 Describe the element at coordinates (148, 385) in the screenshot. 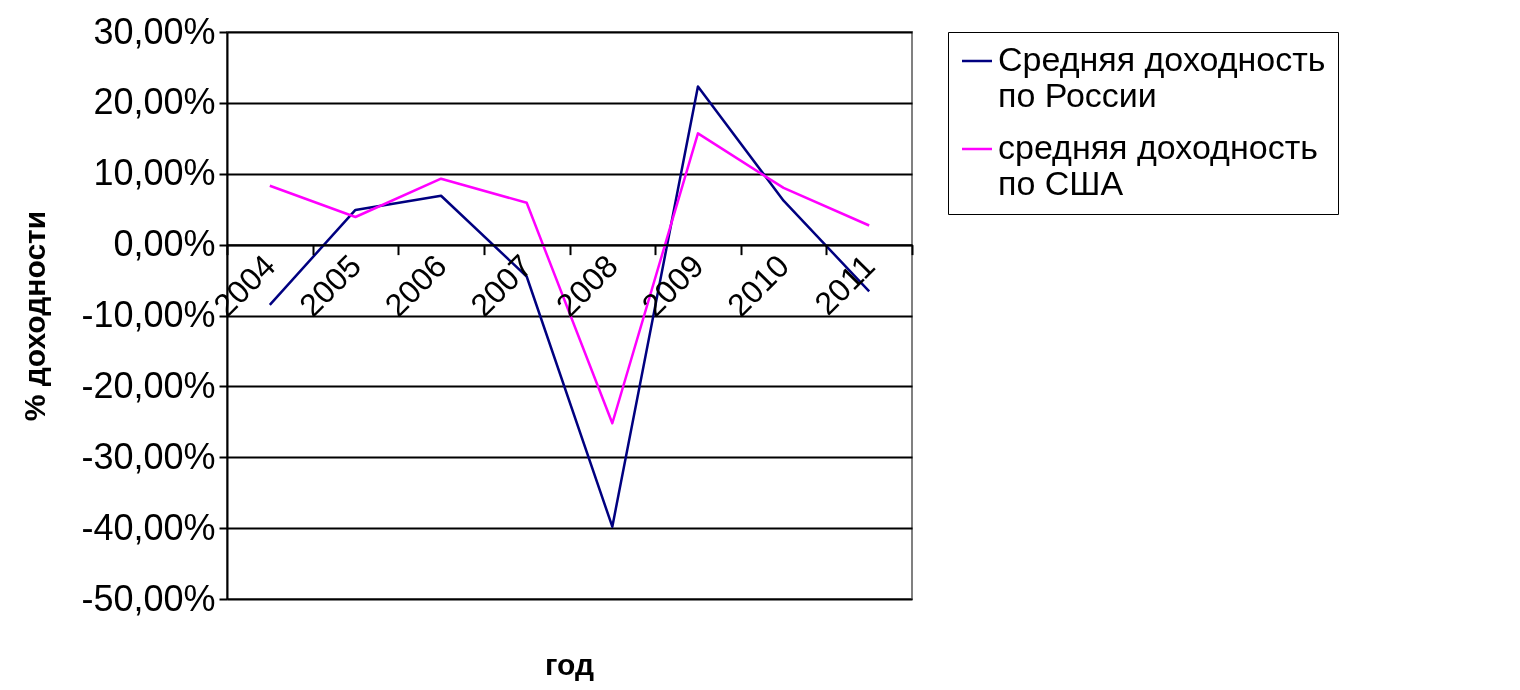

I see `y-tick-label: -20,00%` at that location.